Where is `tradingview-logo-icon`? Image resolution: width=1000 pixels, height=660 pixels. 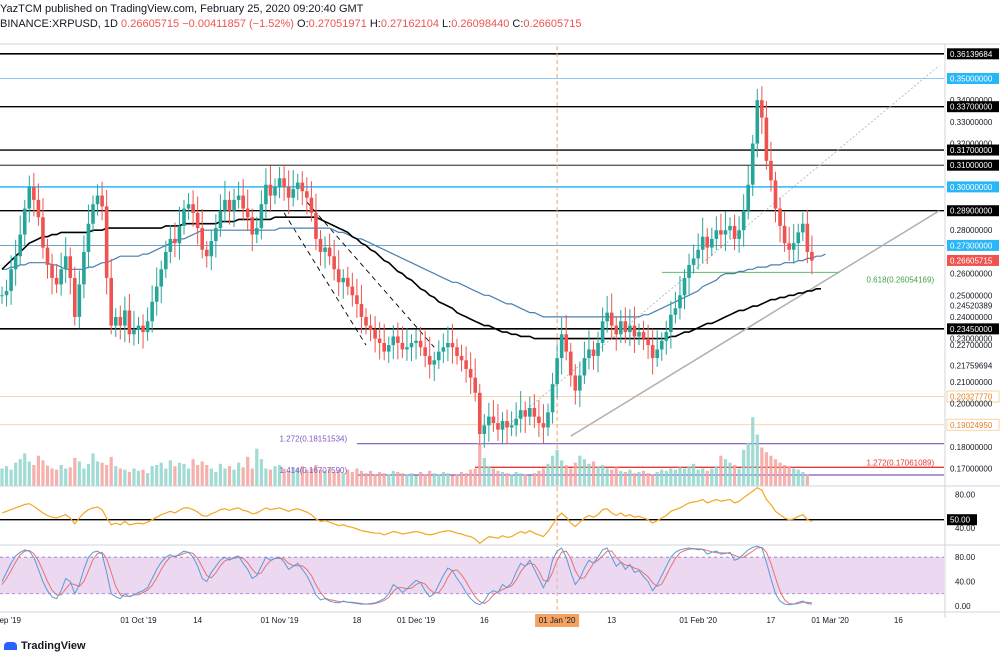
tradingview-logo-icon is located at coordinates (10, 646).